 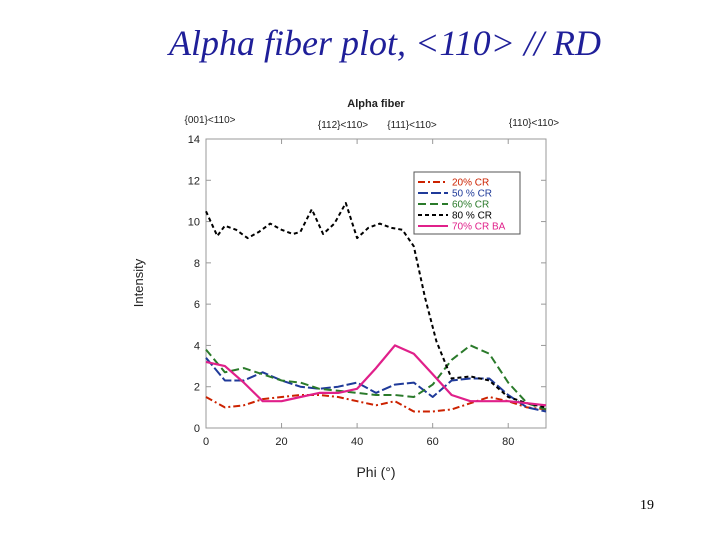 What do you see at coordinates (194, 140) in the screenshot?
I see `y-tick-label: 14` at bounding box center [194, 140].